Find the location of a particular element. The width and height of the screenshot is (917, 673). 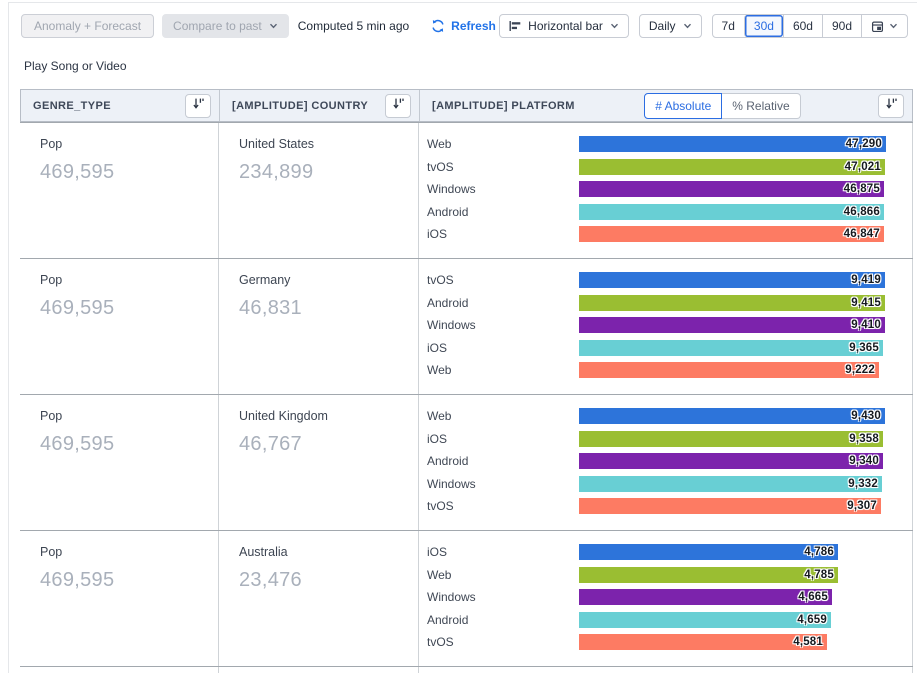

genre-total: 469,595 is located at coordinates (77, 308).